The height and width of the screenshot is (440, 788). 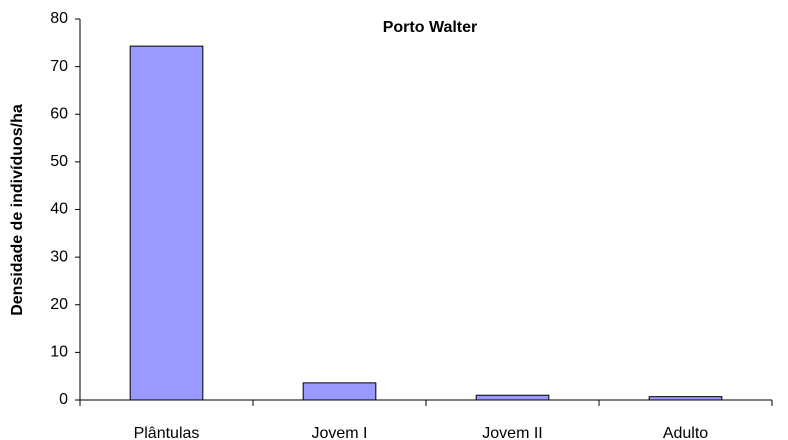 What do you see at coordinates (167, 432) in the screenshot?
I see `x-tick-label: Plântulas` at bounding box center [167, 432].